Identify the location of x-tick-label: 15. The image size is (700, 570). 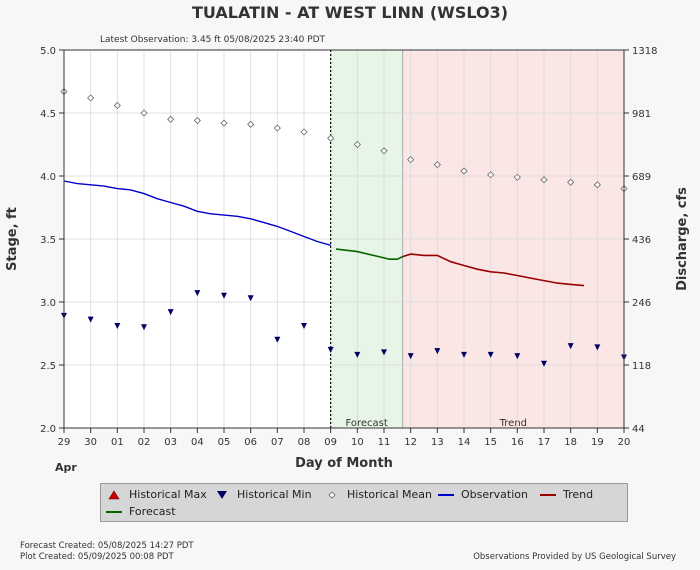
(490, 442).